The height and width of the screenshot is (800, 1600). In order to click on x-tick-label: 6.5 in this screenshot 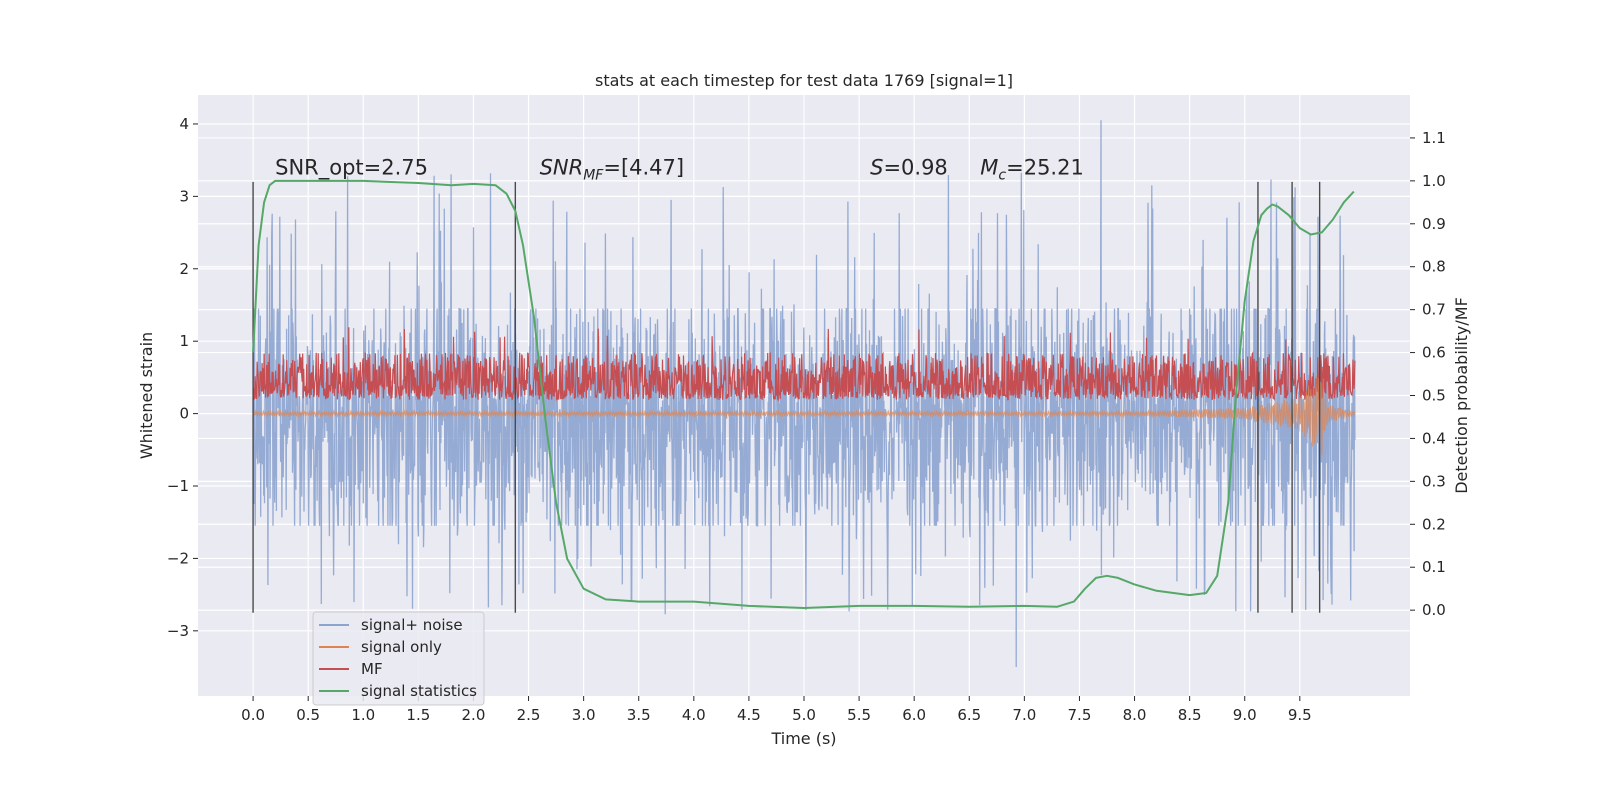, I will do `click(969, 715)`.